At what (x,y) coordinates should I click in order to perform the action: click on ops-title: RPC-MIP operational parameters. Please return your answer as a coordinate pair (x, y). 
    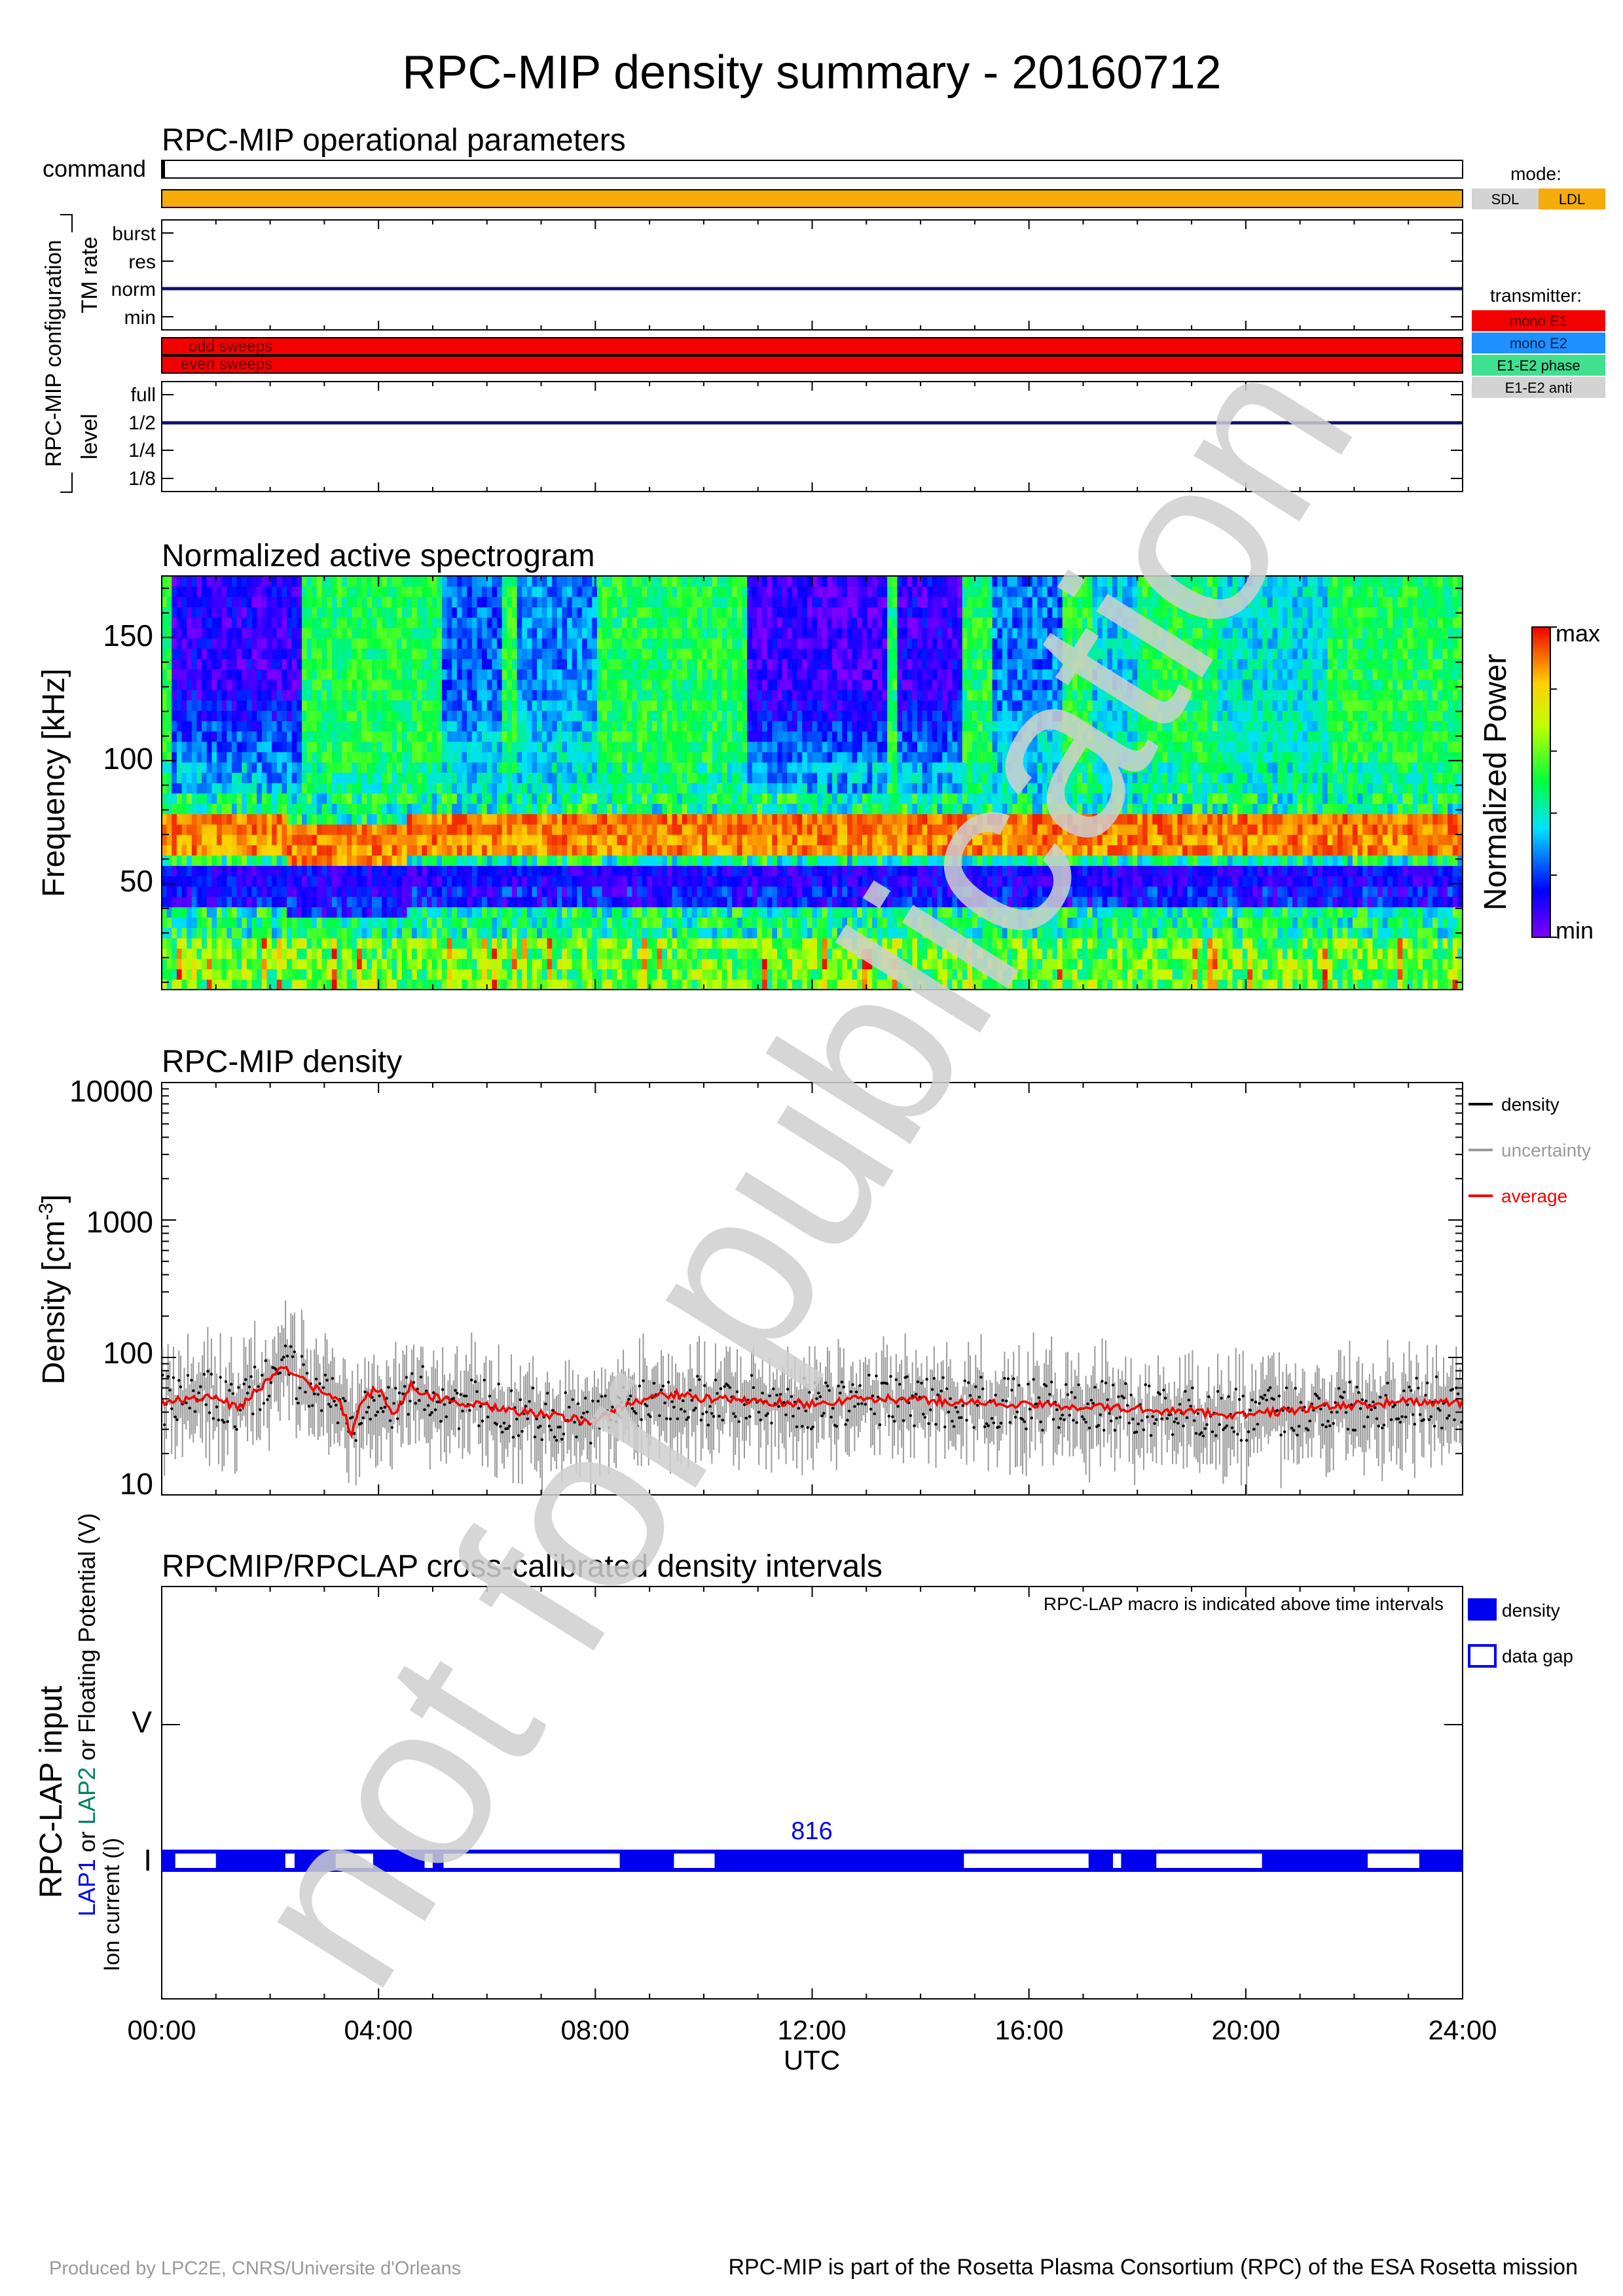
    Looking at the image, I should click on (394, 140).